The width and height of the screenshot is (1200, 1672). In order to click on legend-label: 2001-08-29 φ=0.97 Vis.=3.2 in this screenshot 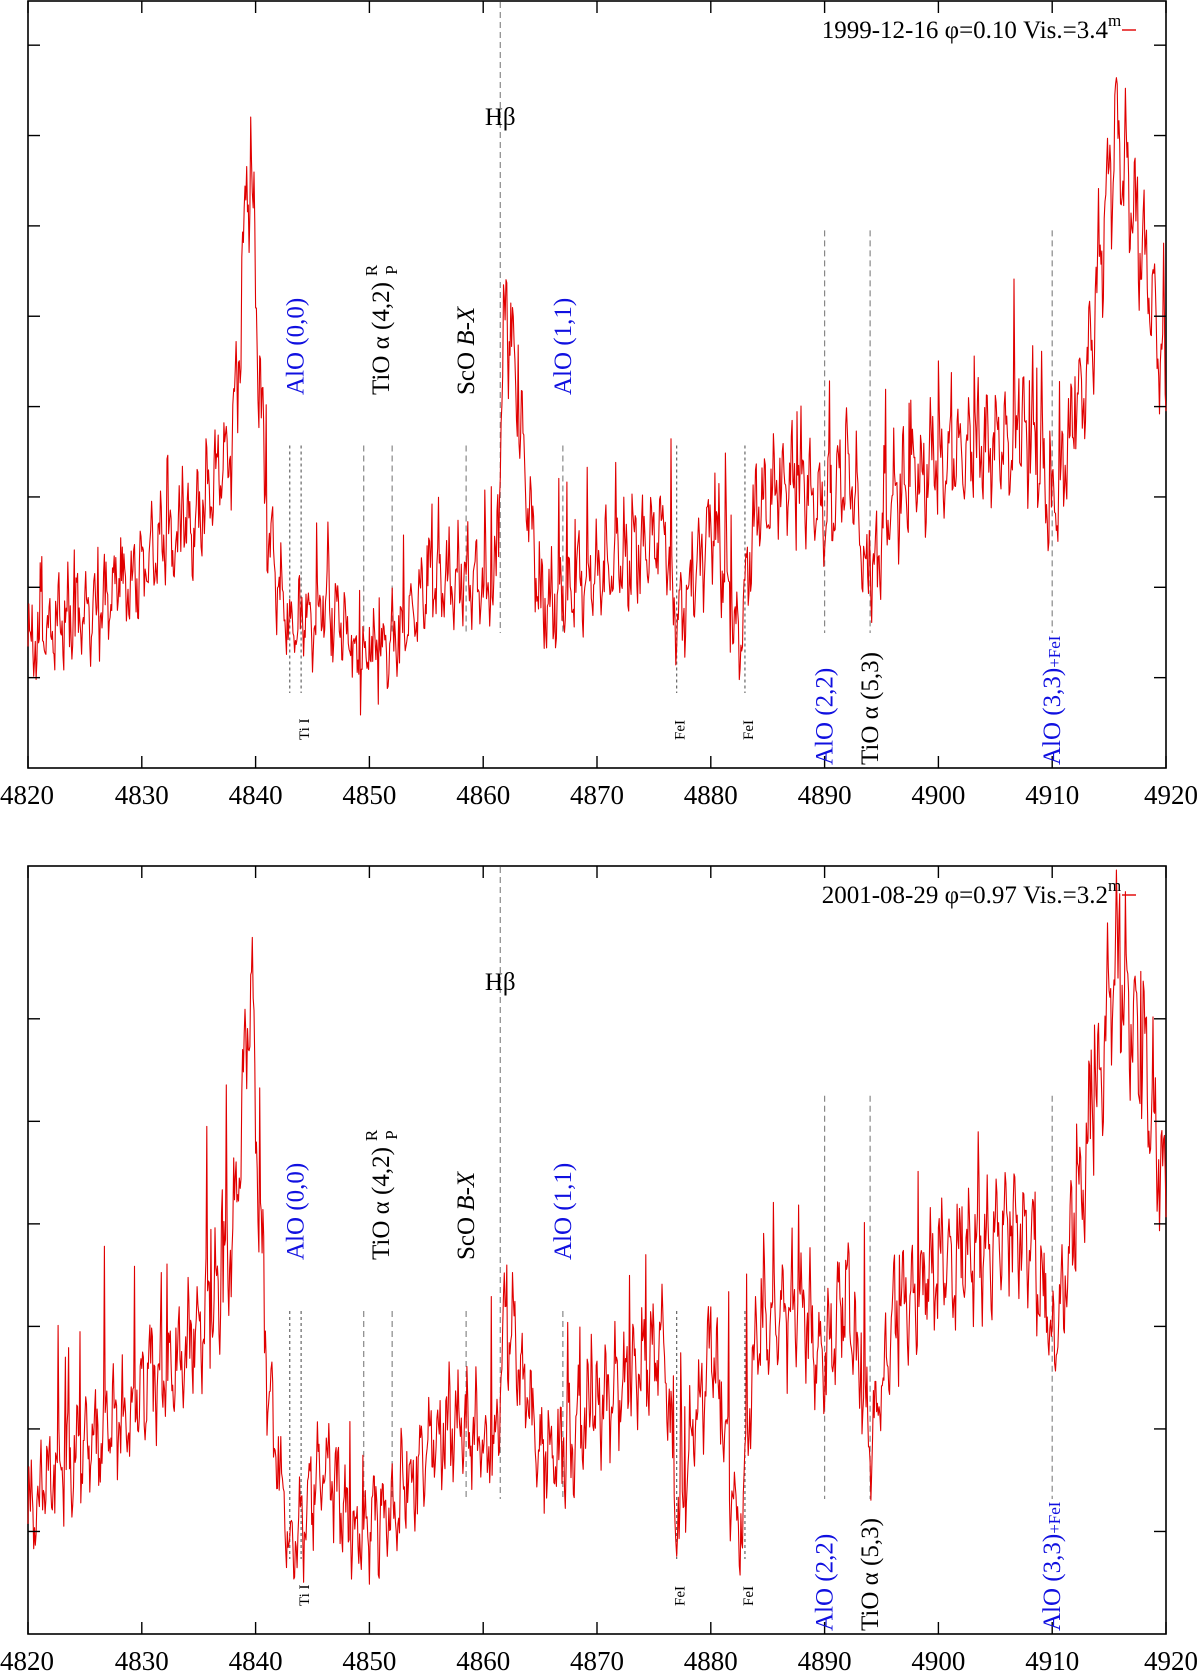, I will do `click(965, 895)`.